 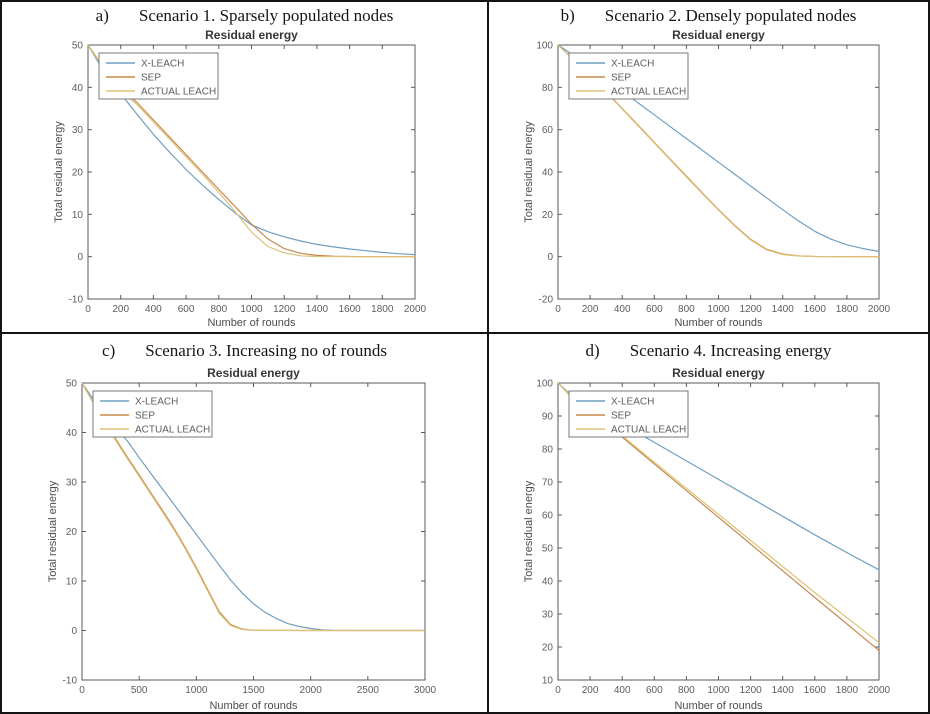 I want to click on caption-text-a: Scenario 1. Sparsely populated nodes, so click(x=266, y=15).